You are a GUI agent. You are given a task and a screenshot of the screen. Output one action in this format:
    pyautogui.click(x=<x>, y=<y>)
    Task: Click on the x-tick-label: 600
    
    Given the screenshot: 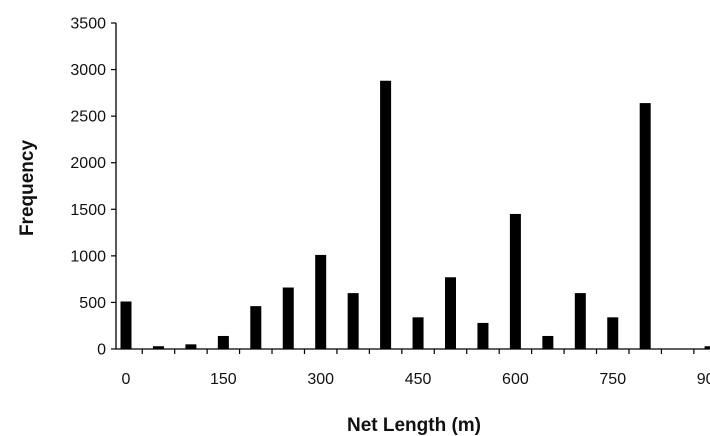 What is the action you would take?
    pyautogui.click(x=515, y=379)
    